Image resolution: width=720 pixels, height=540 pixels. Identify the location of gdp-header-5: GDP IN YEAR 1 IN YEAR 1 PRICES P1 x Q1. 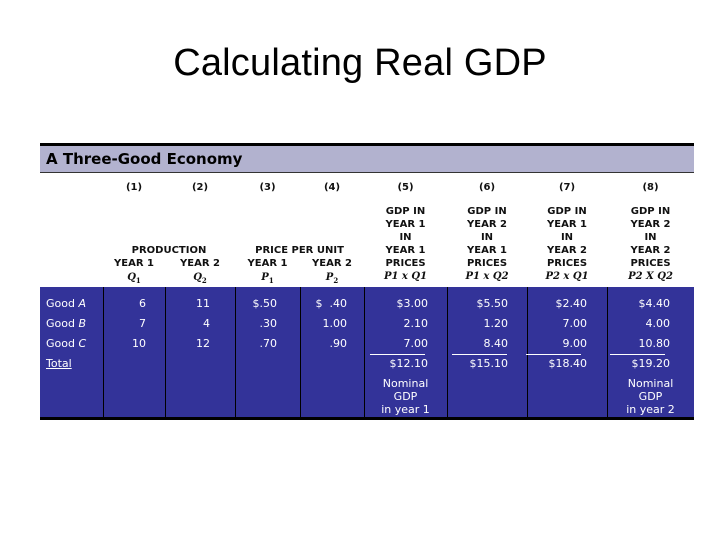
(405, 244).